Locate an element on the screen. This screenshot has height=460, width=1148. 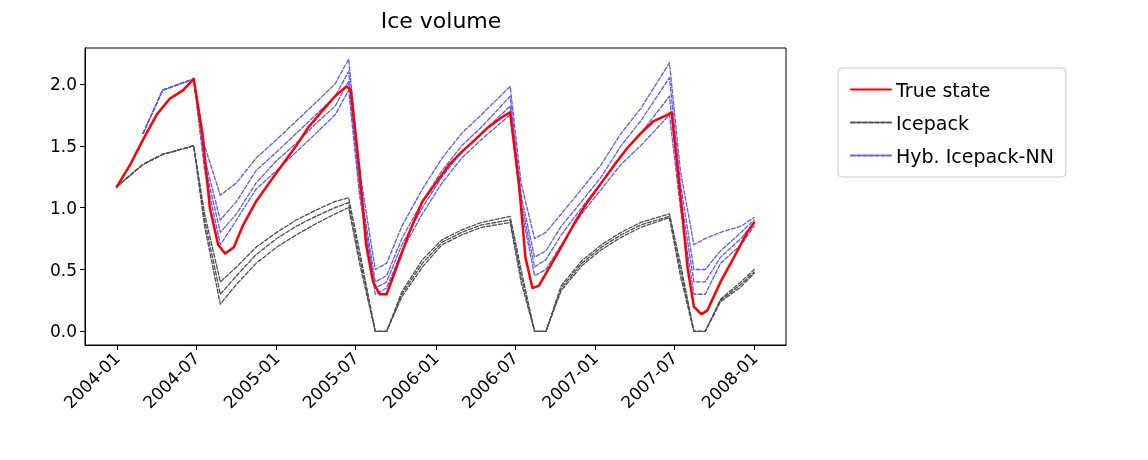
y-tick-label: 0.0 is located at coordinates (63, 331).